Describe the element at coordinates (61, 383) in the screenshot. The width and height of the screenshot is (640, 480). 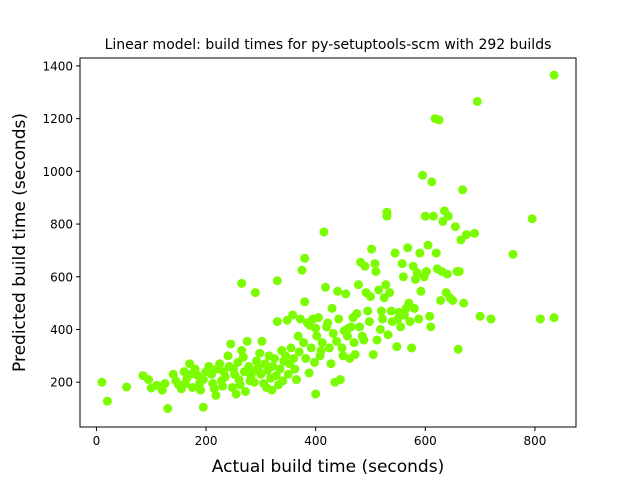
I see `y-tick-label: 200` at that location.